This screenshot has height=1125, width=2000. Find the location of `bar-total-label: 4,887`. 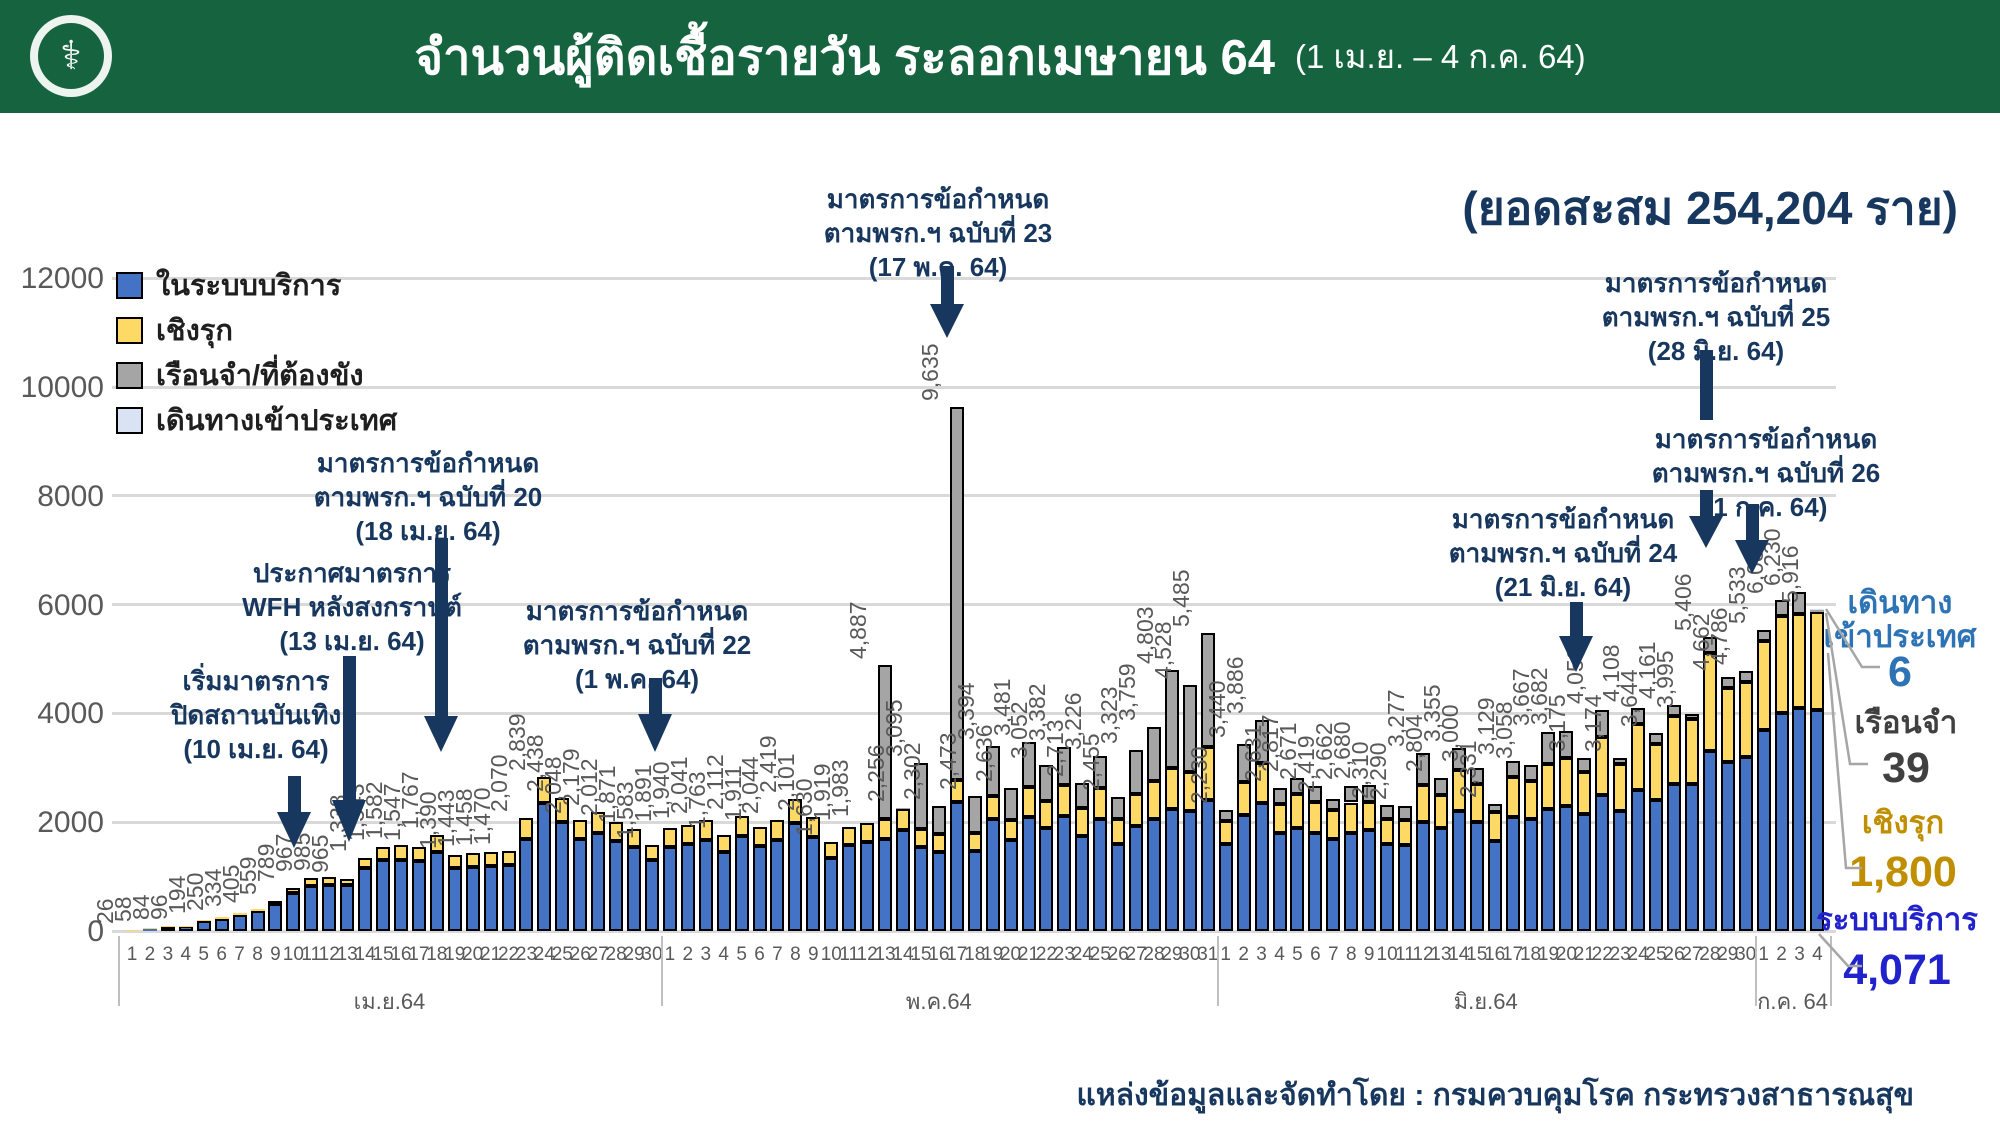

bar-total-label: 4,887 is located at coordinates (858, 630).